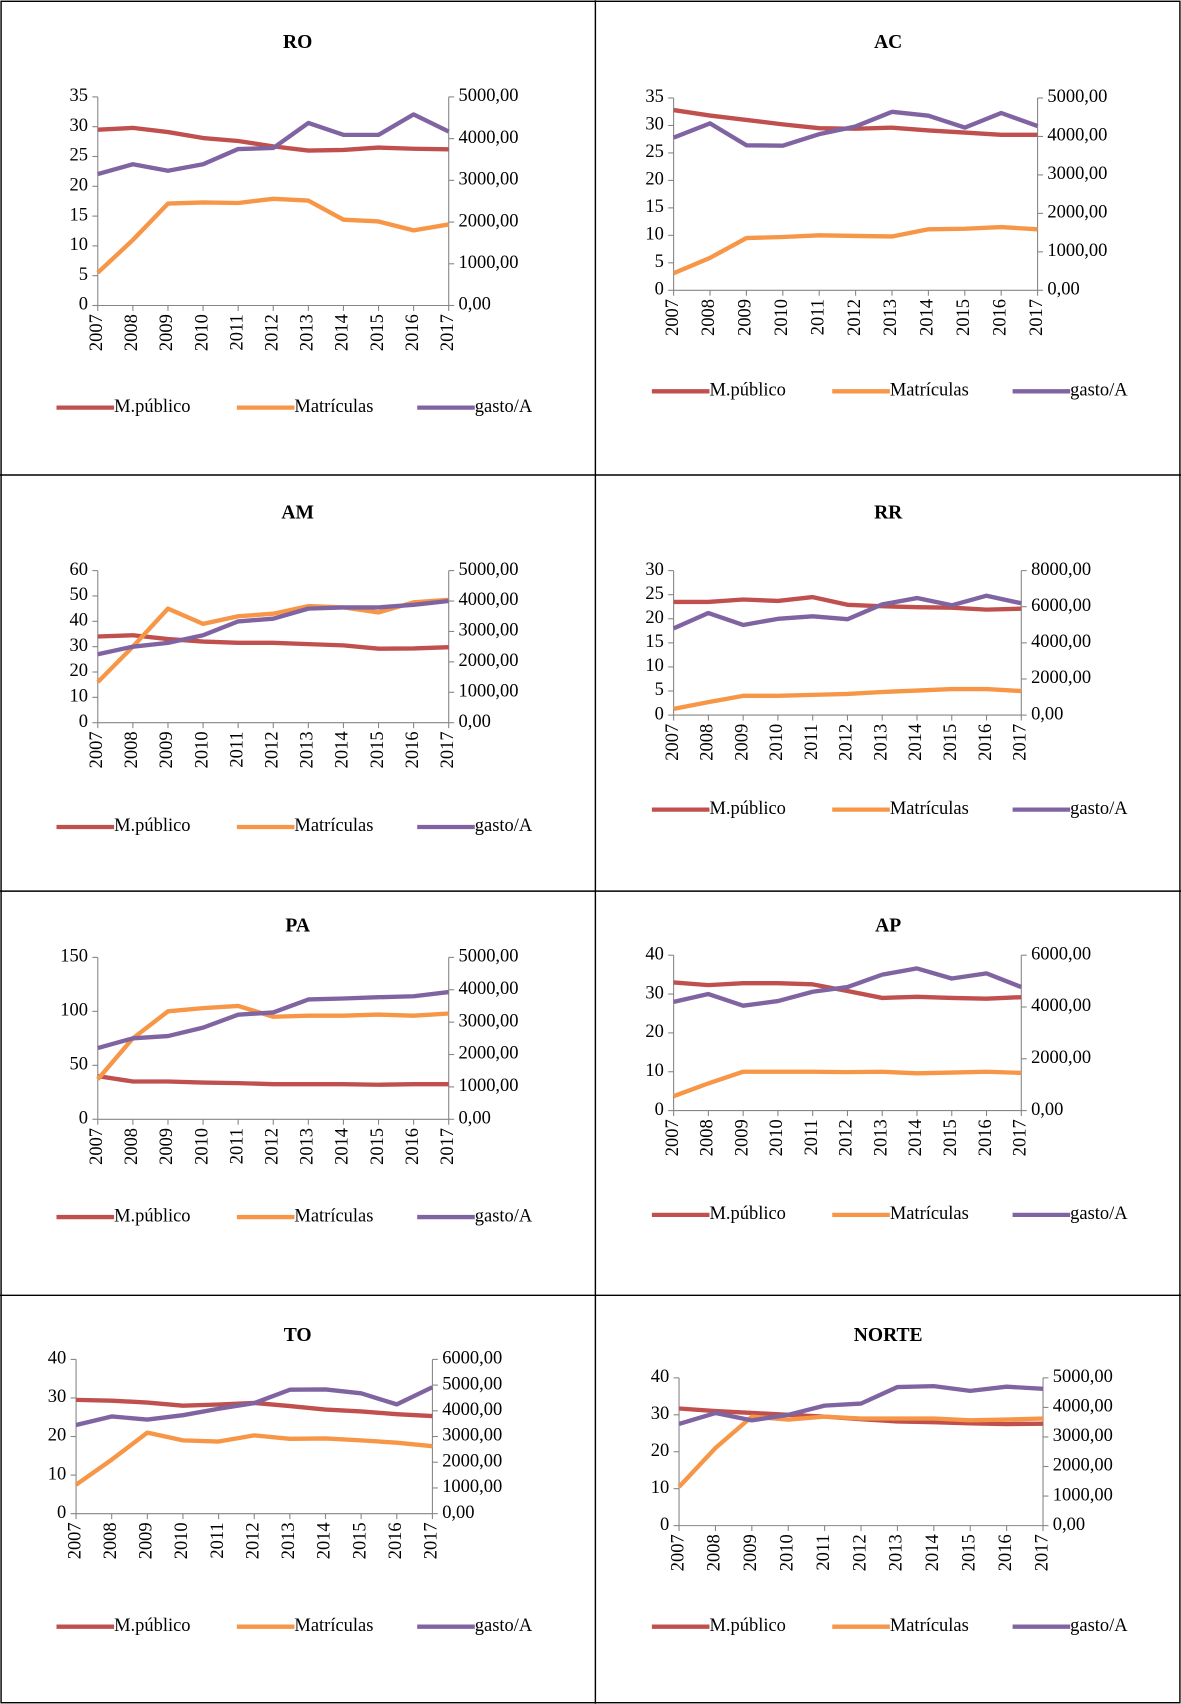  I want to click on y2-tick-label: 5000,00, so click(1083, 1376).